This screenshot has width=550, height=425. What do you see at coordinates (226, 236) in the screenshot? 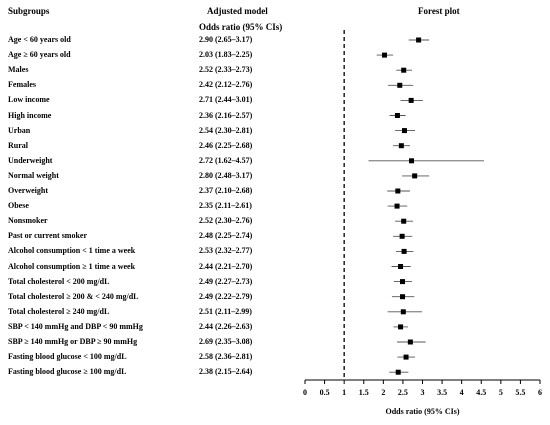
I see `odds-ratio-value: 2.48 (2.25–2.74)` at bounding box center [226, 236].